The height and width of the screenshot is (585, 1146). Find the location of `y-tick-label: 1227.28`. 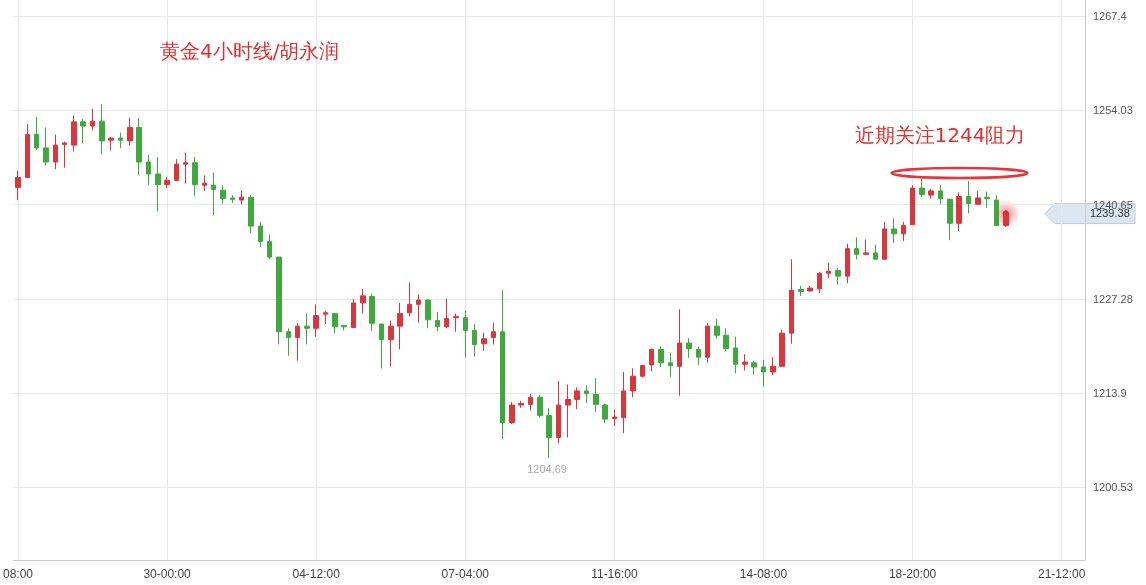

y-tick-label: 1227.28 is located at coordinates (1113, 298).